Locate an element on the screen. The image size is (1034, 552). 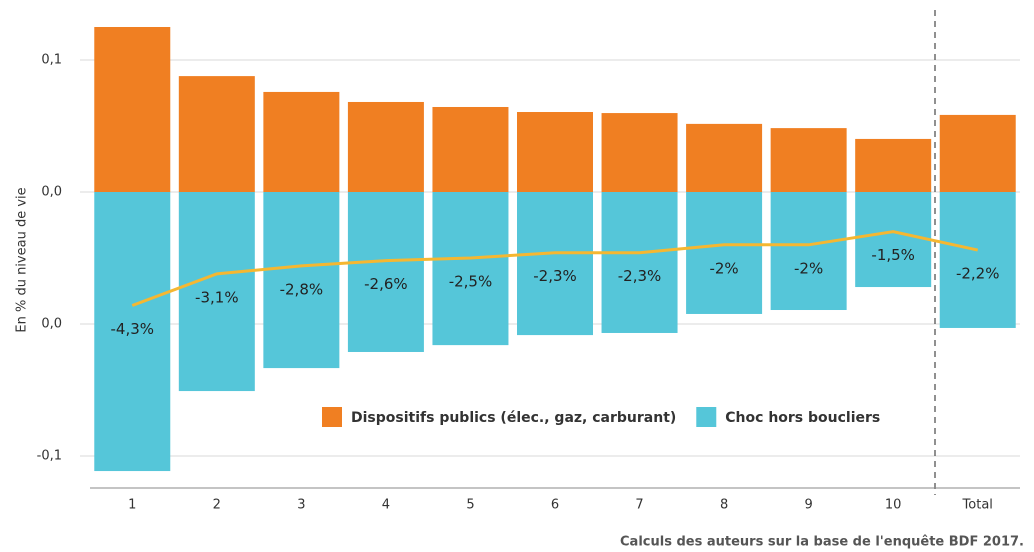
x-tick-label: Total is located at coordinates (977, 505).